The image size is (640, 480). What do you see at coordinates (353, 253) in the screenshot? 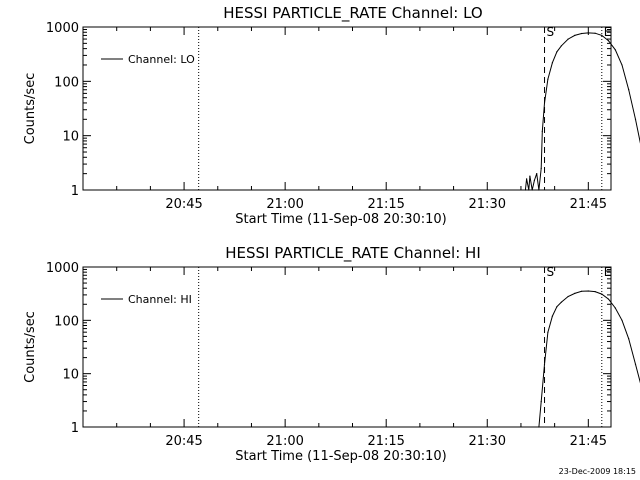
I see `chart-title: HESSI PARTICLE_RATE Channel: HI` at bounding box center [353, 253].